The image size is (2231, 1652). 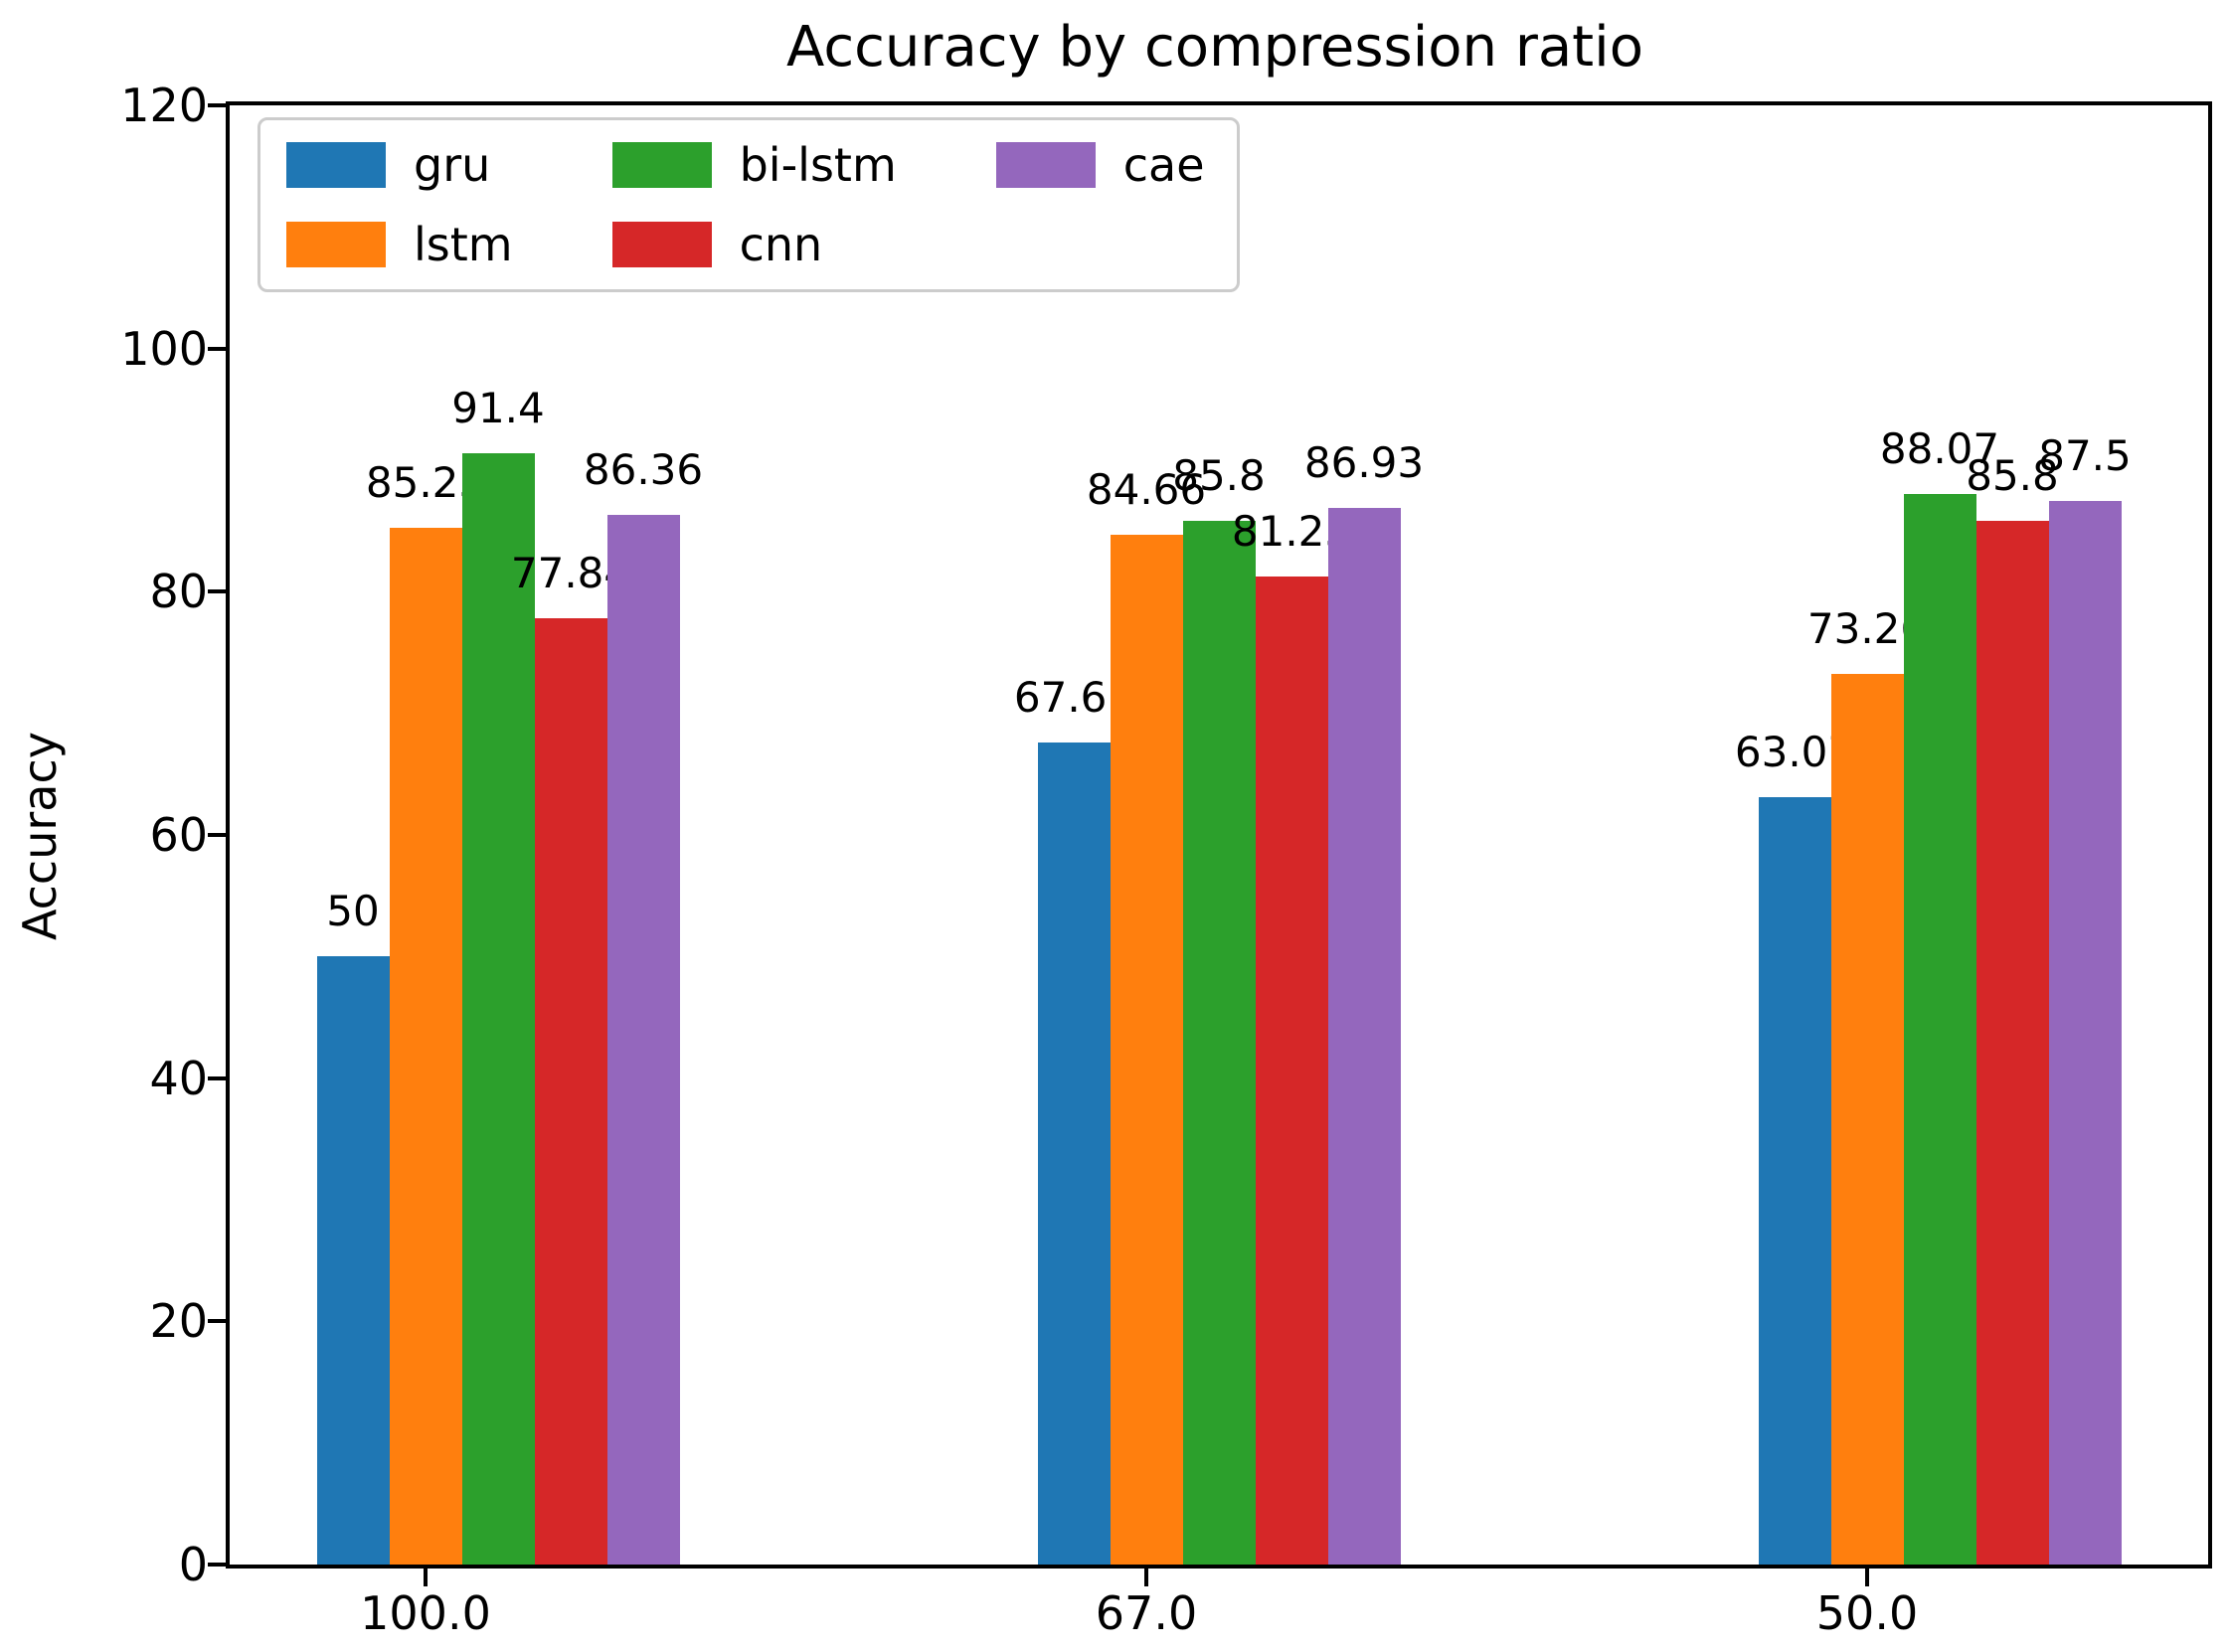 What do you see at coordinates (1867, 1613) in the screenshot?
I see `x-tick-label-50.0: 50.0` at bounding box center [1867, 1613].